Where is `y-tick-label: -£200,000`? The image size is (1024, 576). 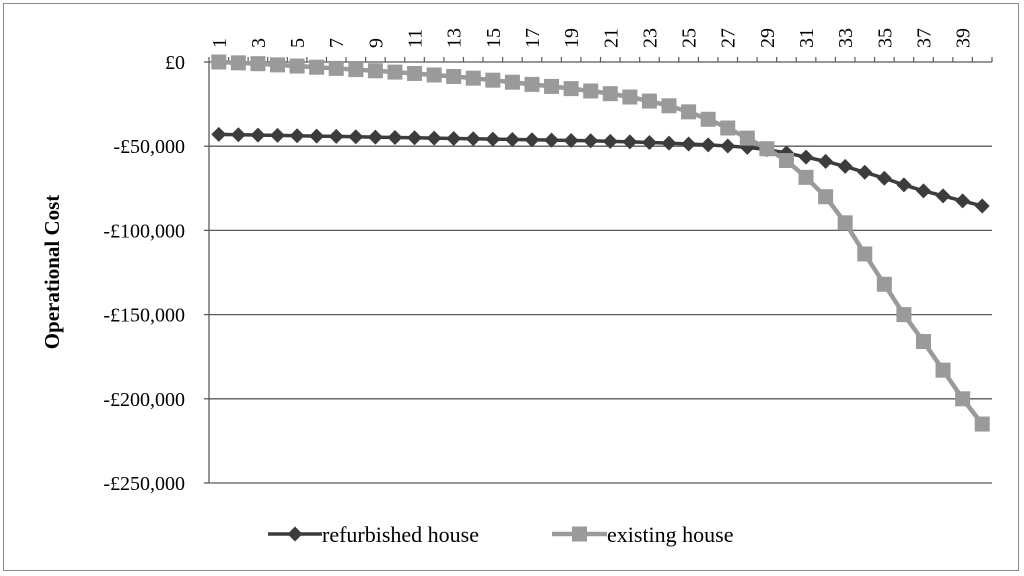
y-tick-label: -£200,000 is located at coordinates (144, 400).